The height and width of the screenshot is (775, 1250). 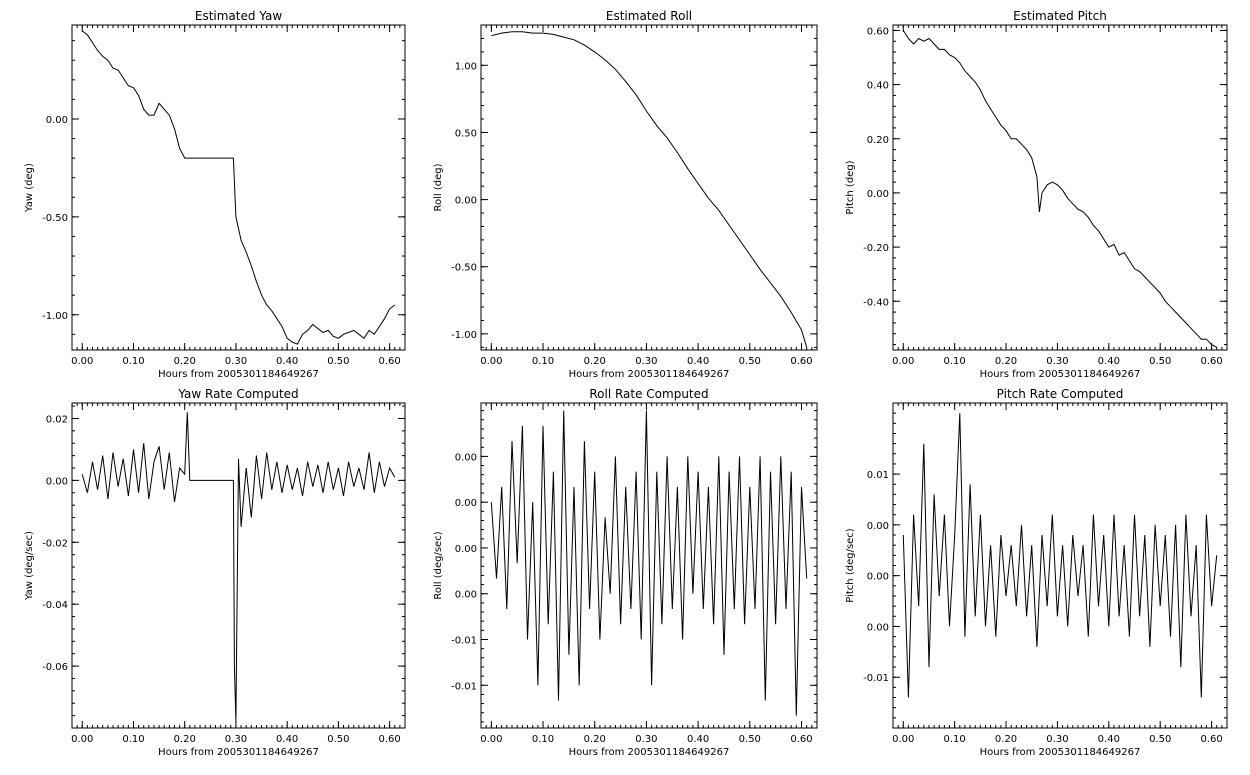 What do you see at coordinates (29, 188) in the screenshot?
I see `y-axis-label: Yaw (deg)` at bounding box center [29, 188].